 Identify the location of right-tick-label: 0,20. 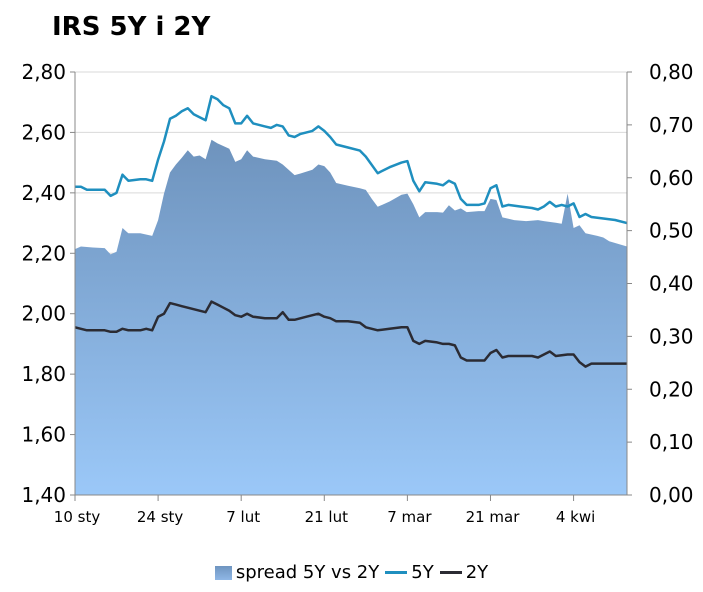
(671, 389).